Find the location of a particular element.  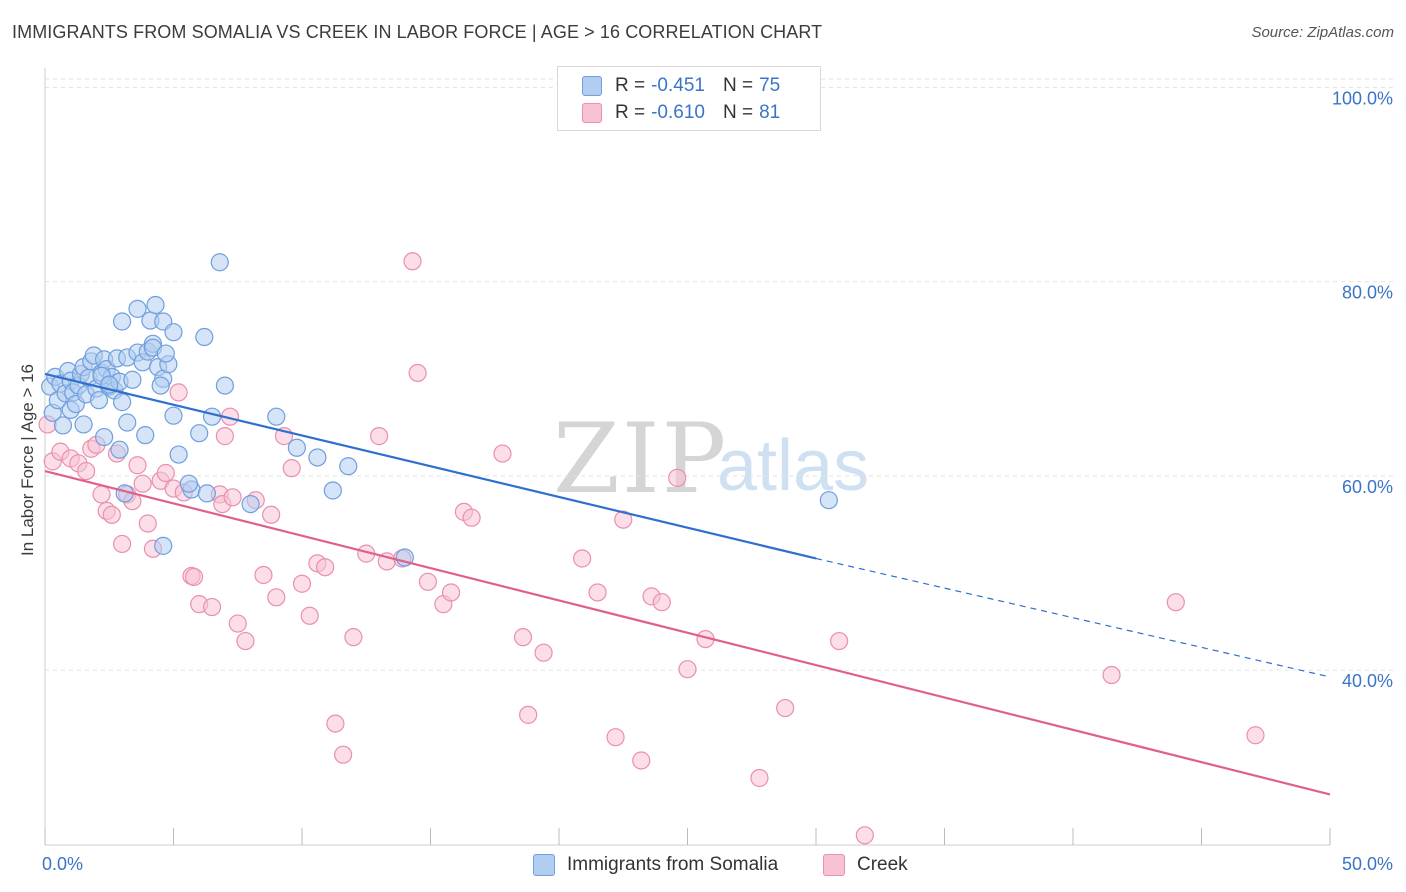

somalia-r-label: R = is located at coordinates (630, 85).